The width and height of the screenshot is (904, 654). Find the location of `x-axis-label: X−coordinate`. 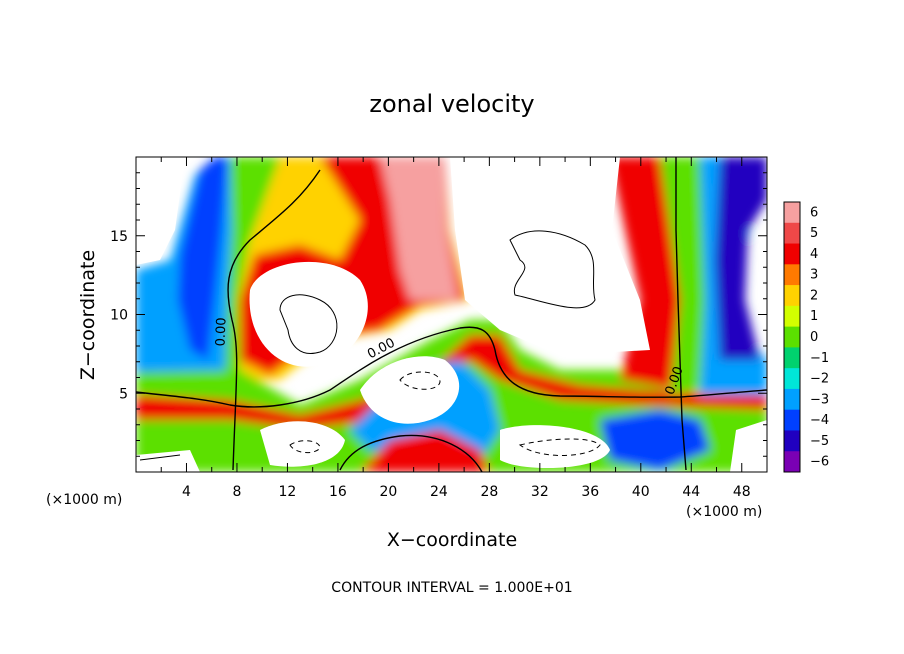

x-axis-label: X−coordinate is located at coordinates (452, 540).